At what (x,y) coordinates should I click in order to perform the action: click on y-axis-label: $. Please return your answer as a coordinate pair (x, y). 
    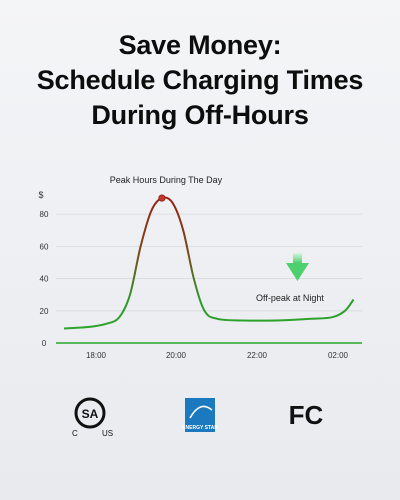
    Looking at the image, I should click on (40, 195).